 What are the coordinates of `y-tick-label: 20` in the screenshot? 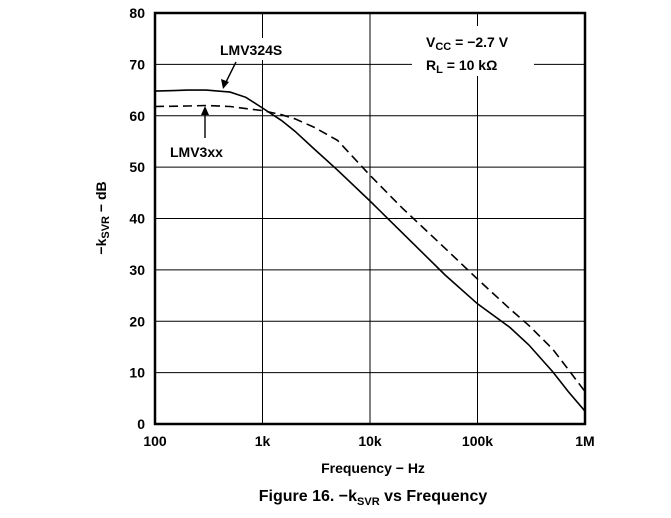 It's located at (137, 321).